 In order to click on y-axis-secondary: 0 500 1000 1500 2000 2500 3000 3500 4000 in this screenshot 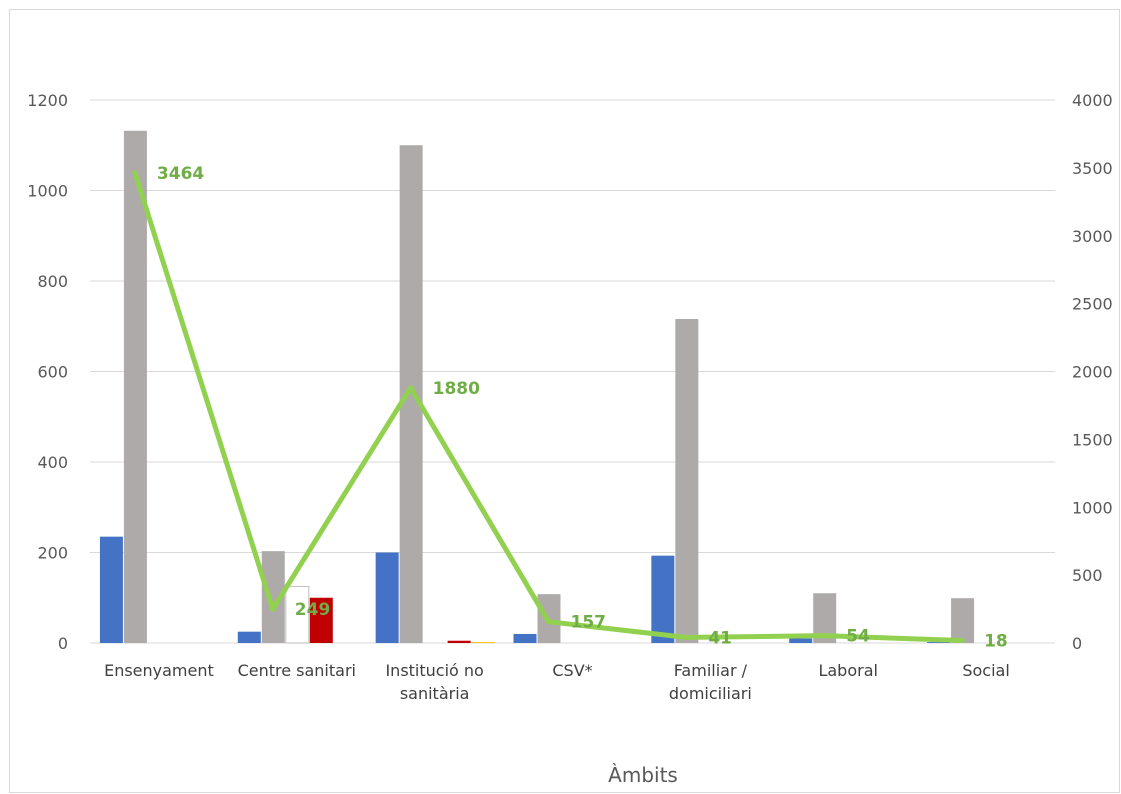, I will do `click(1092, 372)`.